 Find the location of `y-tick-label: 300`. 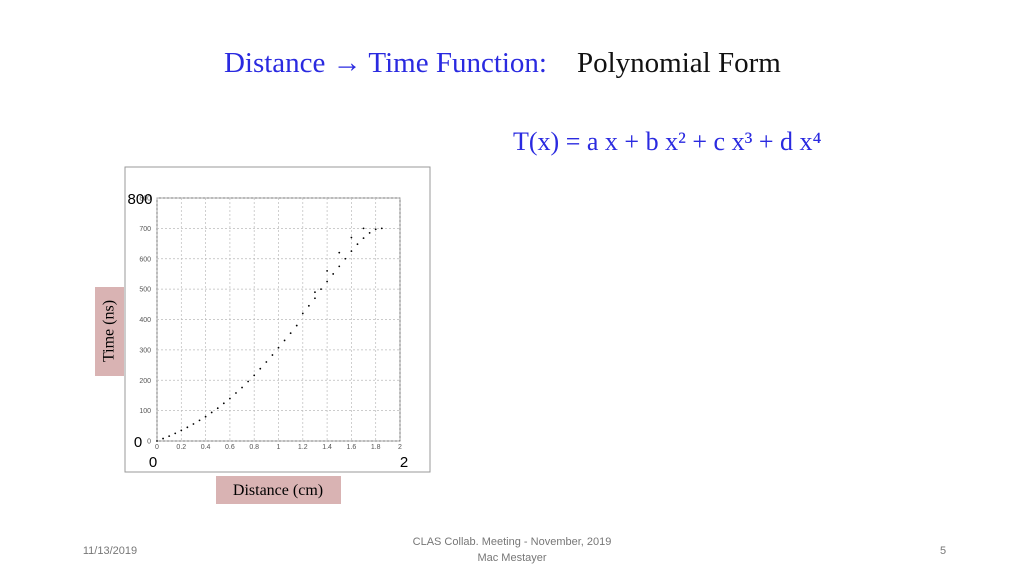

y-tick-label: 300 is located at coordinates (145, 350).